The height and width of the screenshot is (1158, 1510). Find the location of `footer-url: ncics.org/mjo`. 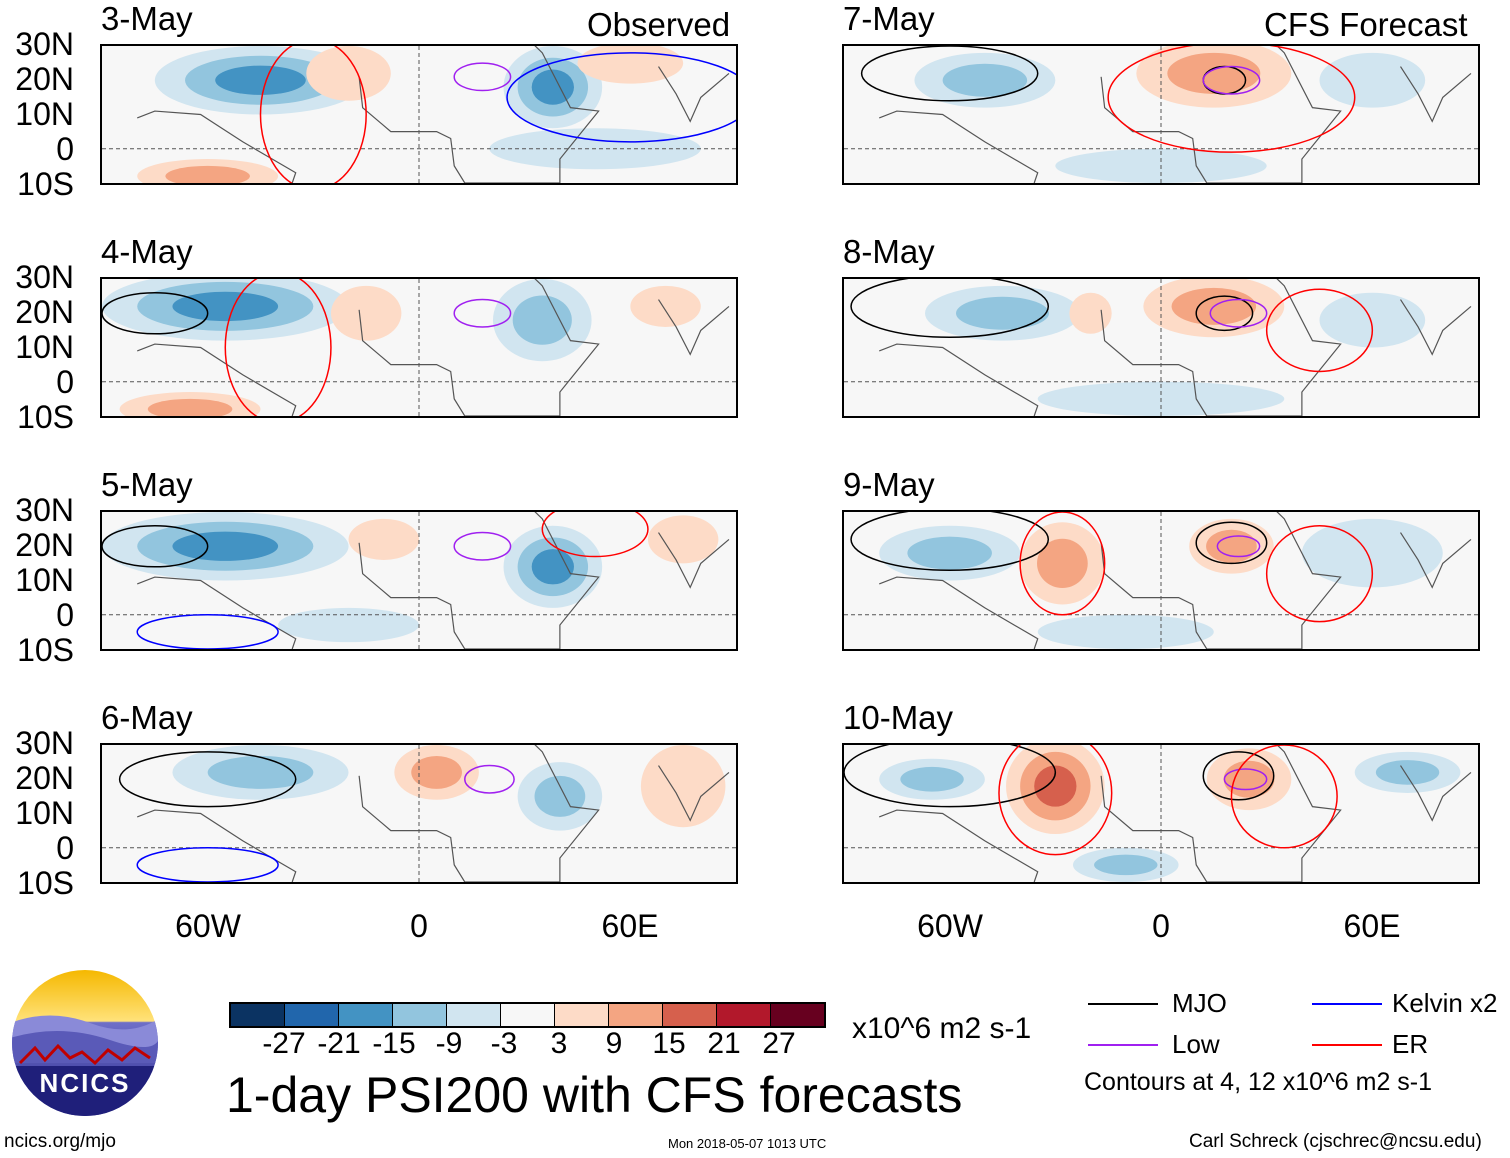

footer-url: ncics.org/mjo is located at coordinates (60, 1141).